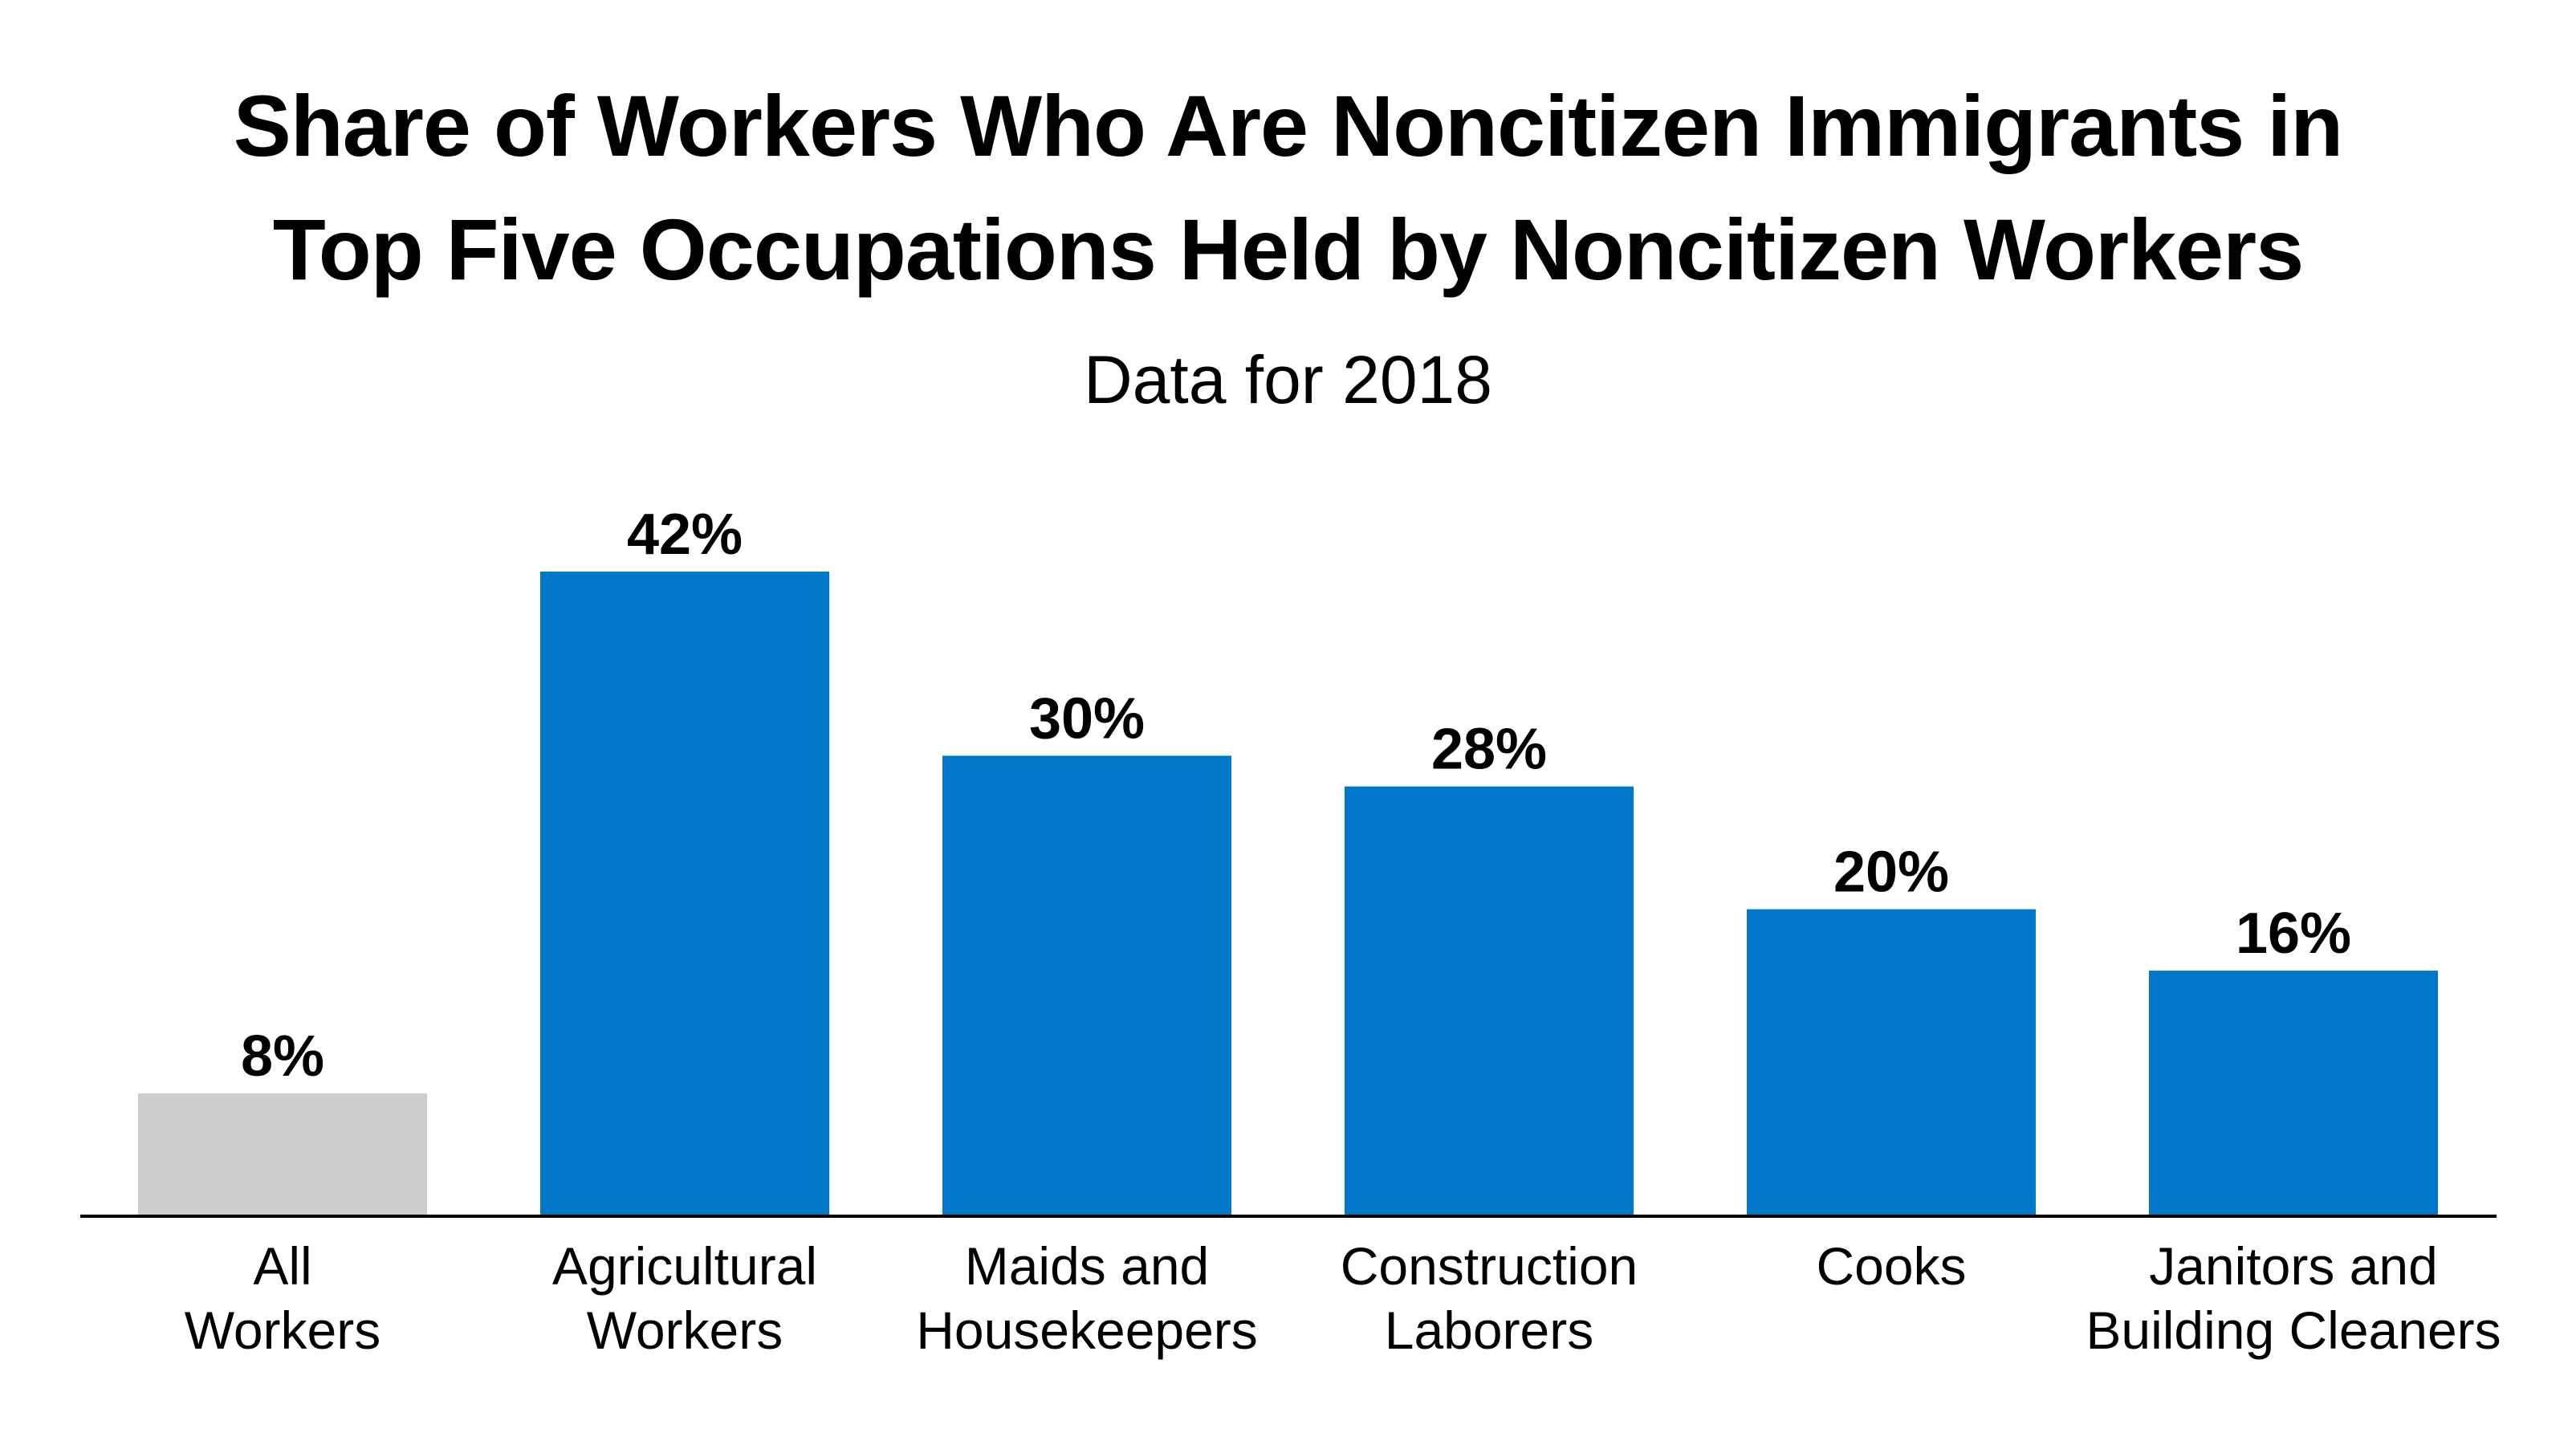 The width and height of the screenshot is (2576, 1445). I want to click on category-label-0: All Workers, so click(282, 1298).